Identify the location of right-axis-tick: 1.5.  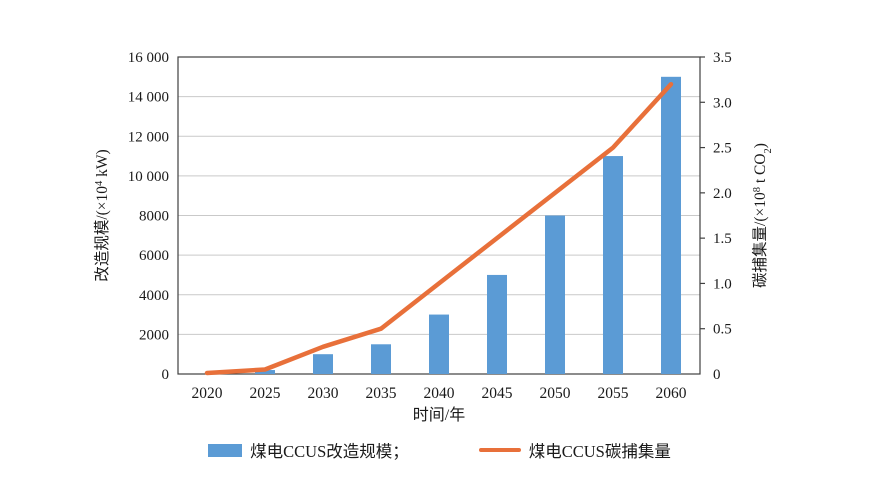
(722, 239).